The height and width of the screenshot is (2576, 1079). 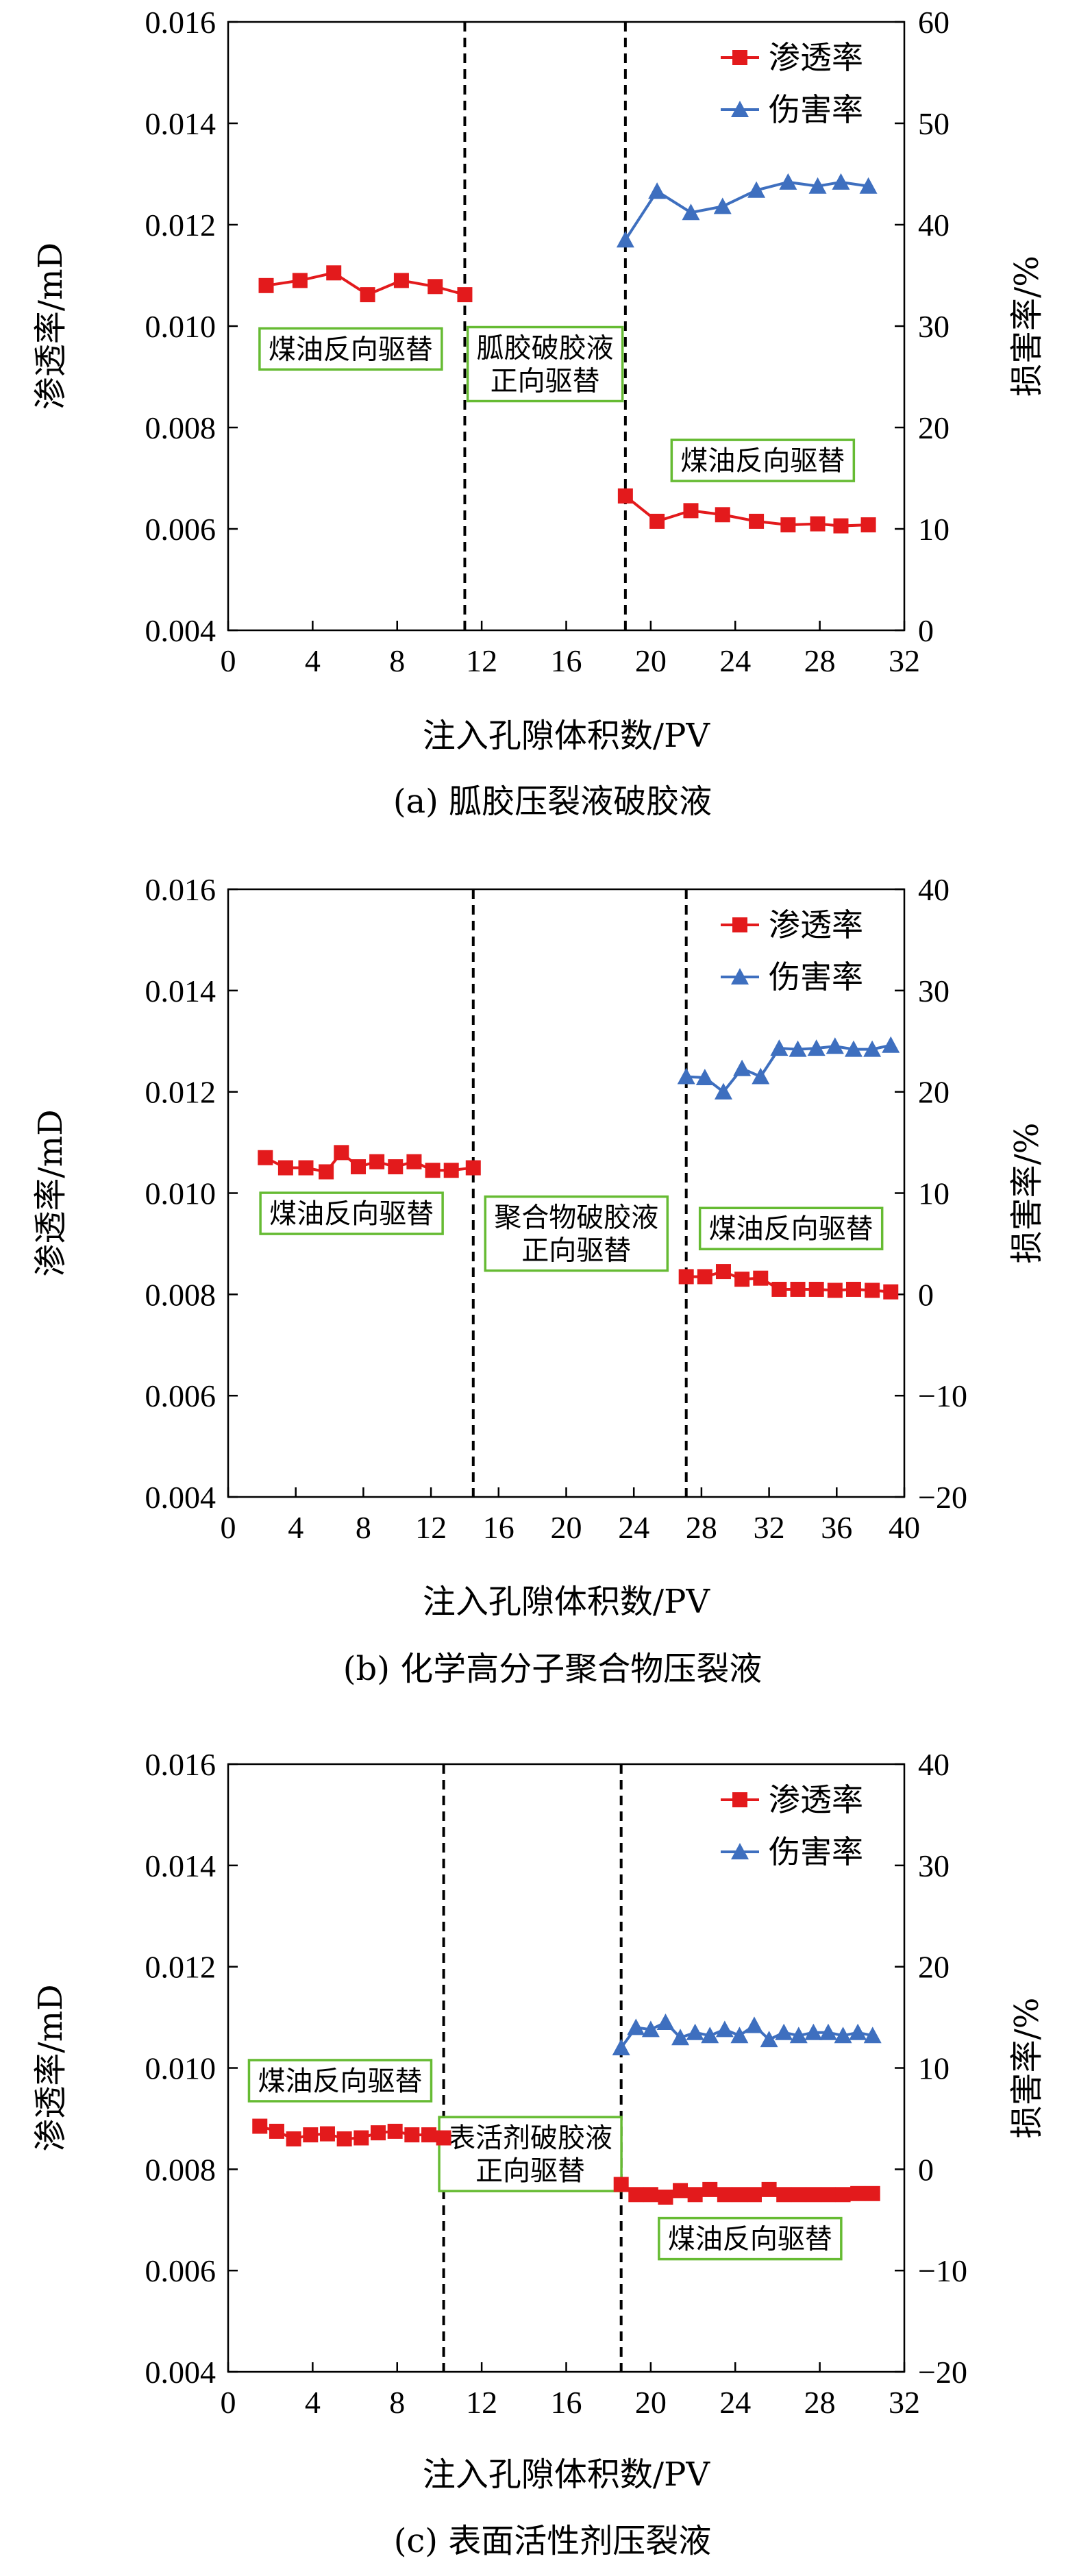 I want to click on annotation-box, so click(x=576, y=1233).